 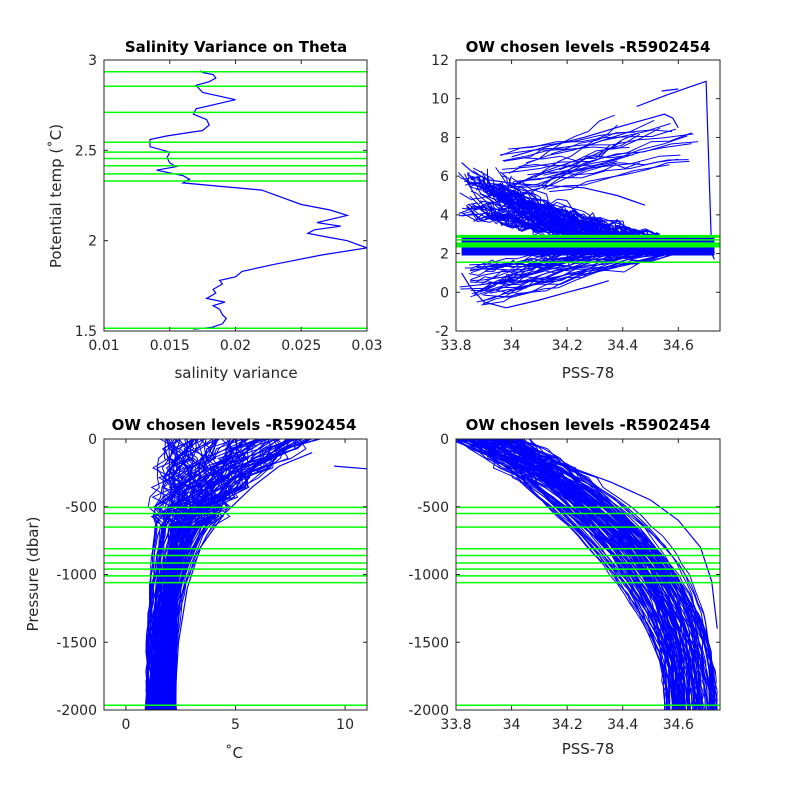 What do you see at coordinates (366, 346) in the screenshot?
I see `x-tick-label: 0.03` at bounding box center [366, 346].